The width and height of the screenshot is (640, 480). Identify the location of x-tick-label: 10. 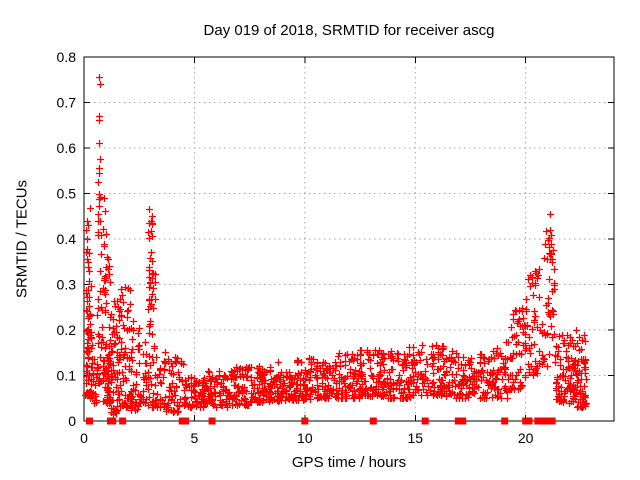
(305, 438).